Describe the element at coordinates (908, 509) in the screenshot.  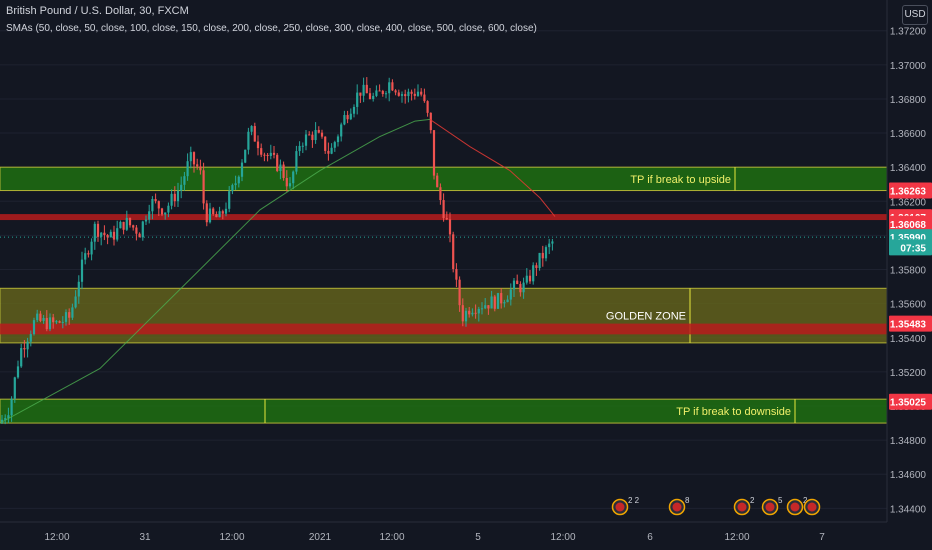
I see `price-tick-label: 1.34400` at that location.